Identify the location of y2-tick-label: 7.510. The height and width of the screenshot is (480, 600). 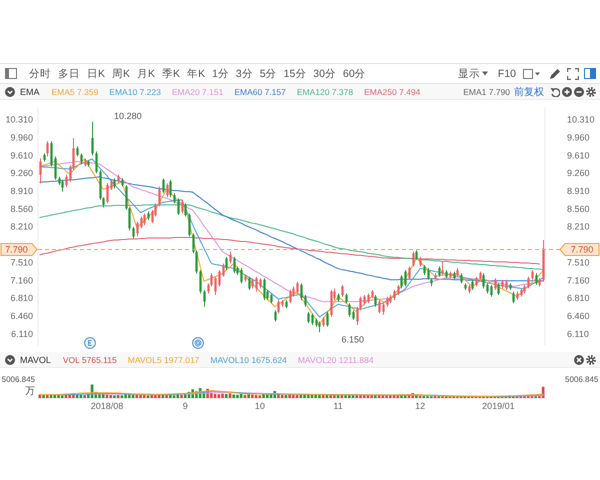
(578, 262).